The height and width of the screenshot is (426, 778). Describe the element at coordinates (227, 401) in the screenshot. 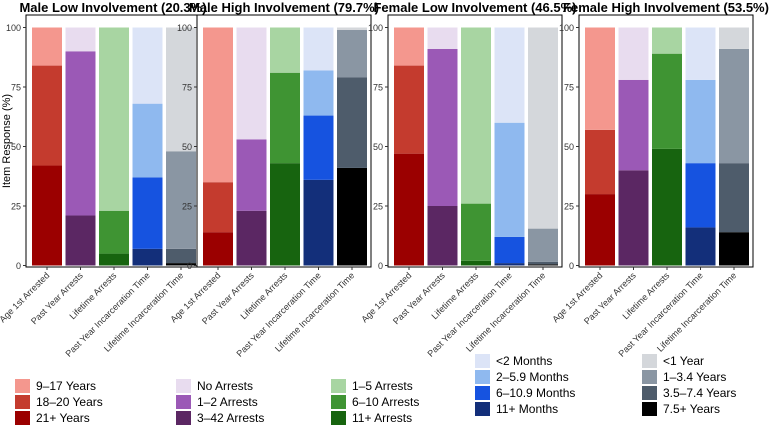

I see `legend-label: 1–2 Arrests` at that location.